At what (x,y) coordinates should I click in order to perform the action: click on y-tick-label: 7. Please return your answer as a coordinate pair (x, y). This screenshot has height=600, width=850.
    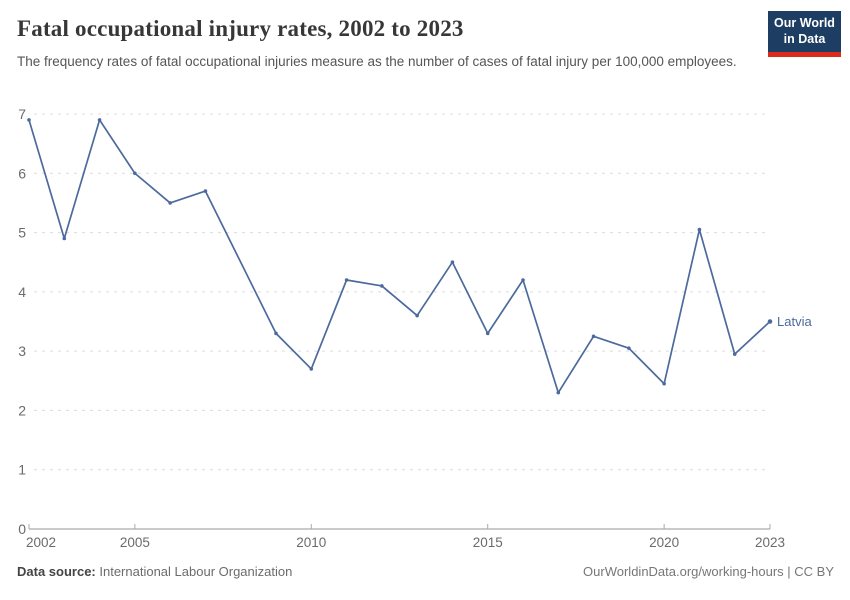
    Looking at the image, I should click on (22, 114).